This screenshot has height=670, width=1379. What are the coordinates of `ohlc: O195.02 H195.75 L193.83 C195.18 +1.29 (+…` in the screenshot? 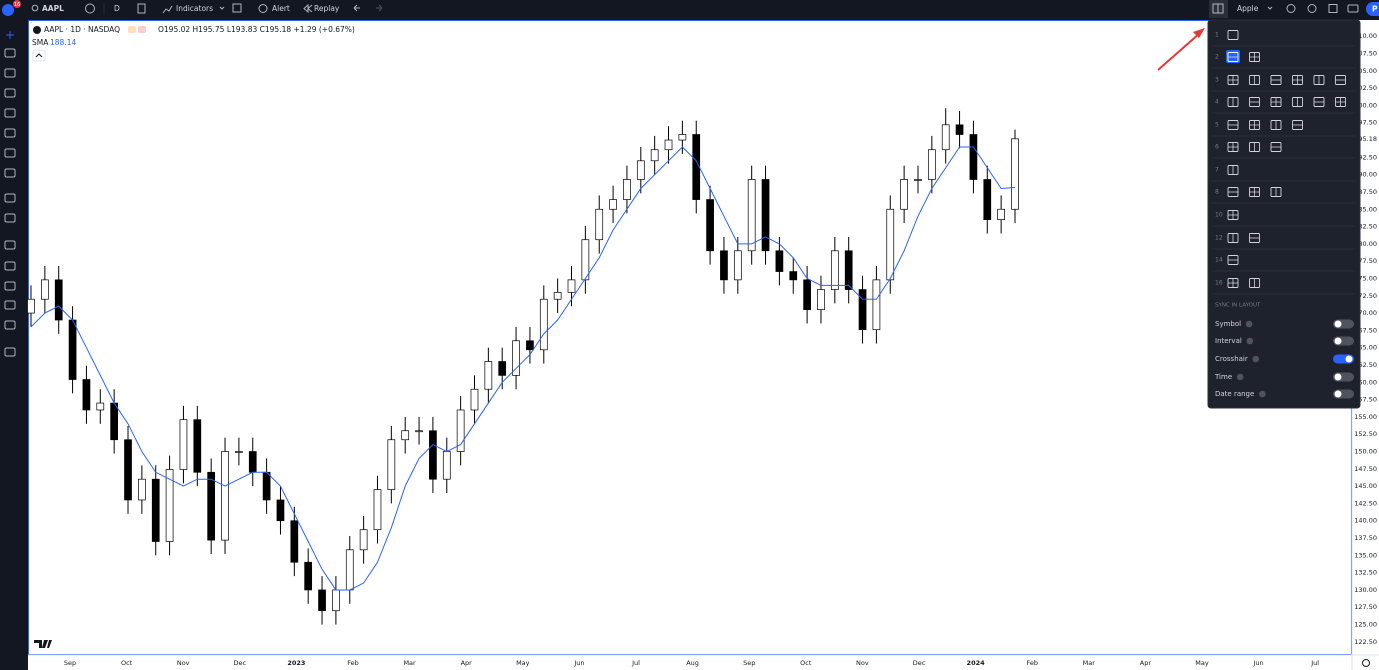 It's located at (256, 29).